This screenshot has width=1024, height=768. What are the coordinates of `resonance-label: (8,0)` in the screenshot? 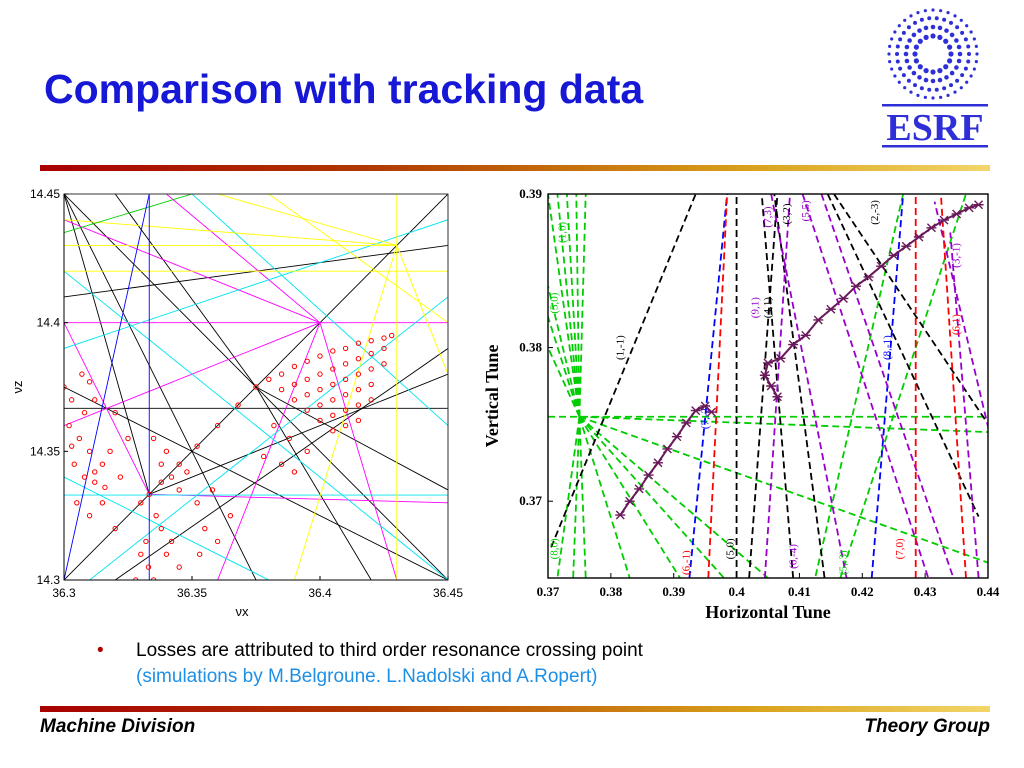 It's located at (554, 548).